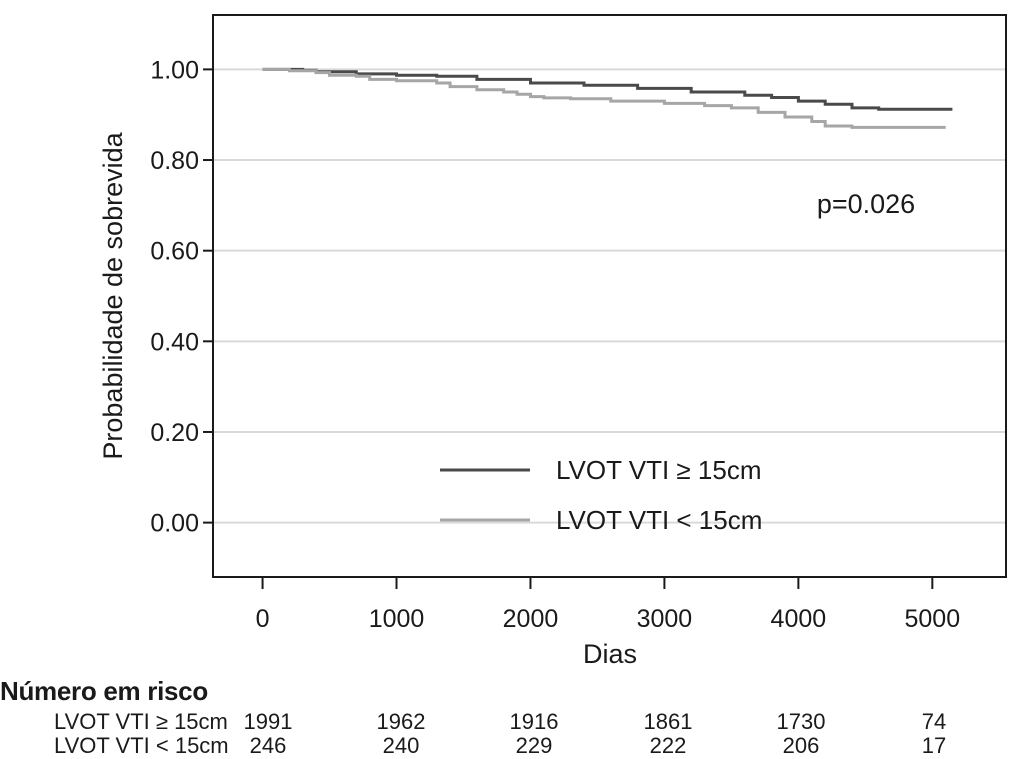 The height and width of the screenshot is (759, 1024). What do you see at coordinates (610, 654) in the screenshot?
I see `x-axis-label: Dias` at bounding box center [610, 654].